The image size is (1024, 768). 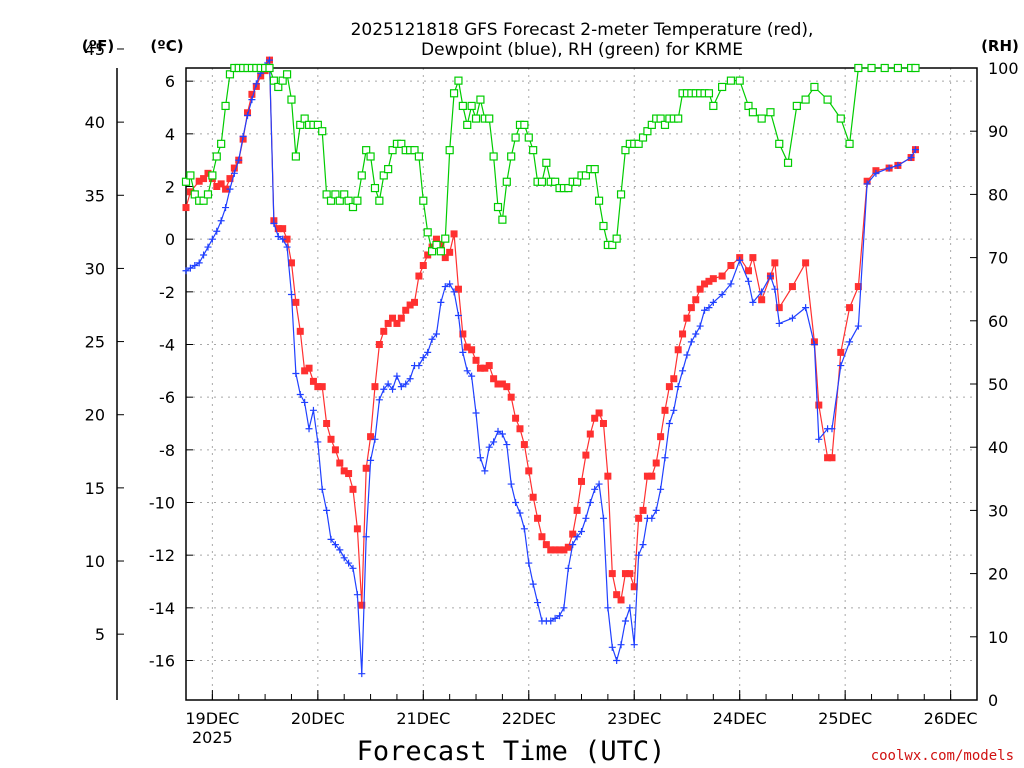 I want to click on celsius-unit-label: (ºC), so click(x=166, y=46).